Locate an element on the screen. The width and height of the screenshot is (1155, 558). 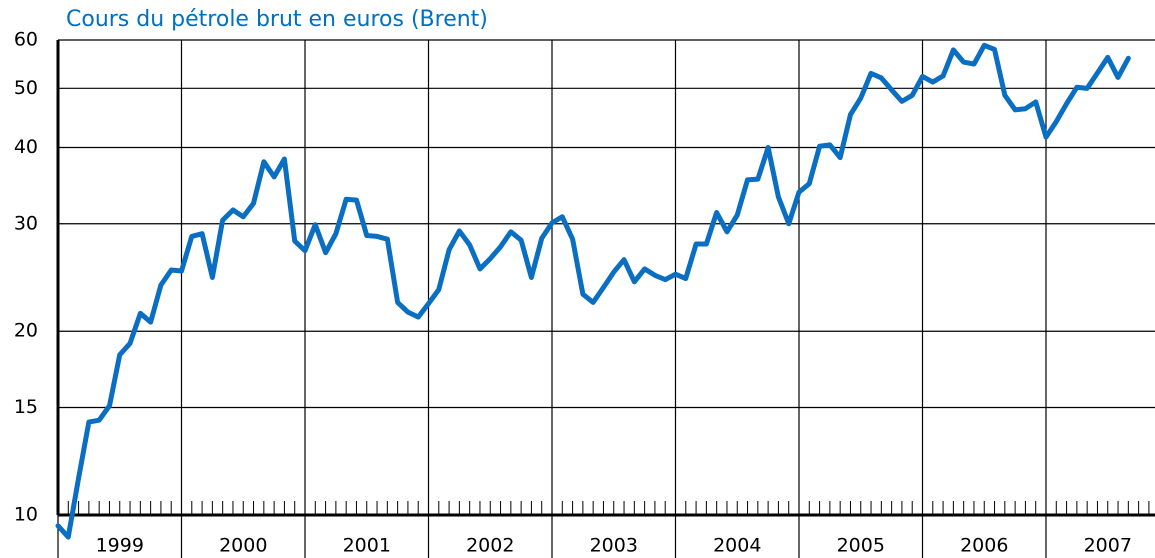
x-tick-label: 2003 is located at coordinates (614, 546).